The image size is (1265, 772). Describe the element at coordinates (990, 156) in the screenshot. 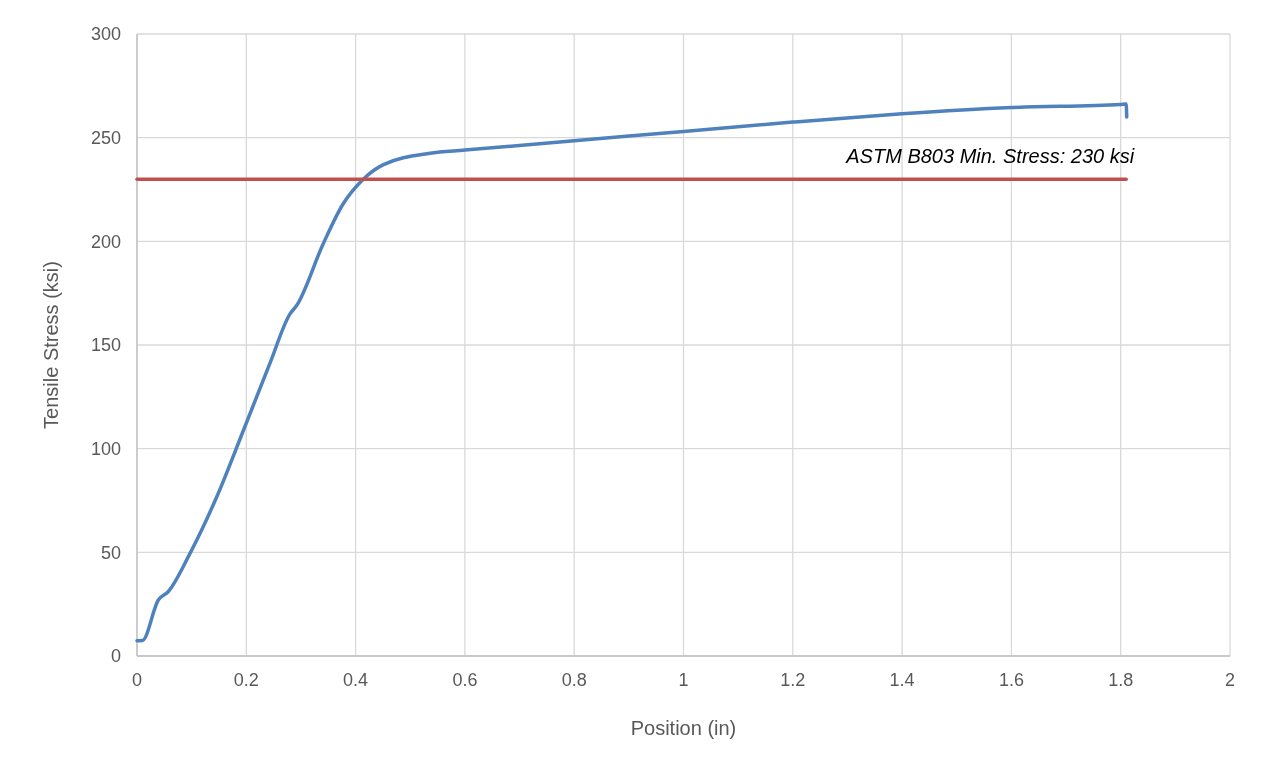

I see `annotation: ASTM B803 Min. Stress: 230 ksi` at that location.